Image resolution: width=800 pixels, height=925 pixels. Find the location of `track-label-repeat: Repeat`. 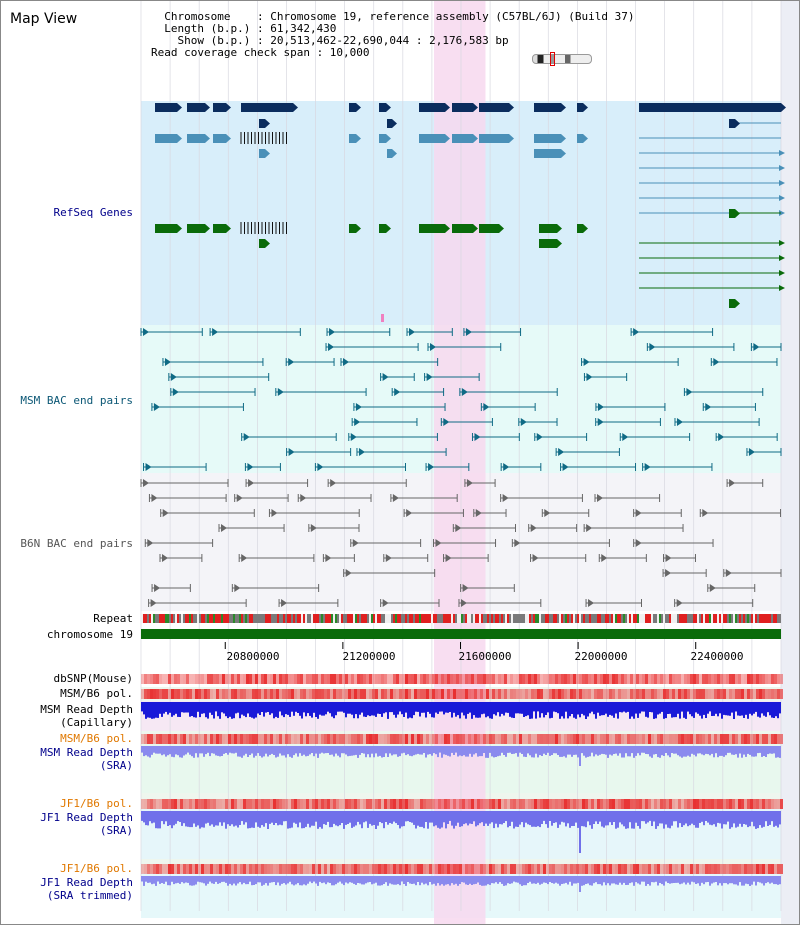

track-label-repeat: Repeat is located at coordinates (113, 618).